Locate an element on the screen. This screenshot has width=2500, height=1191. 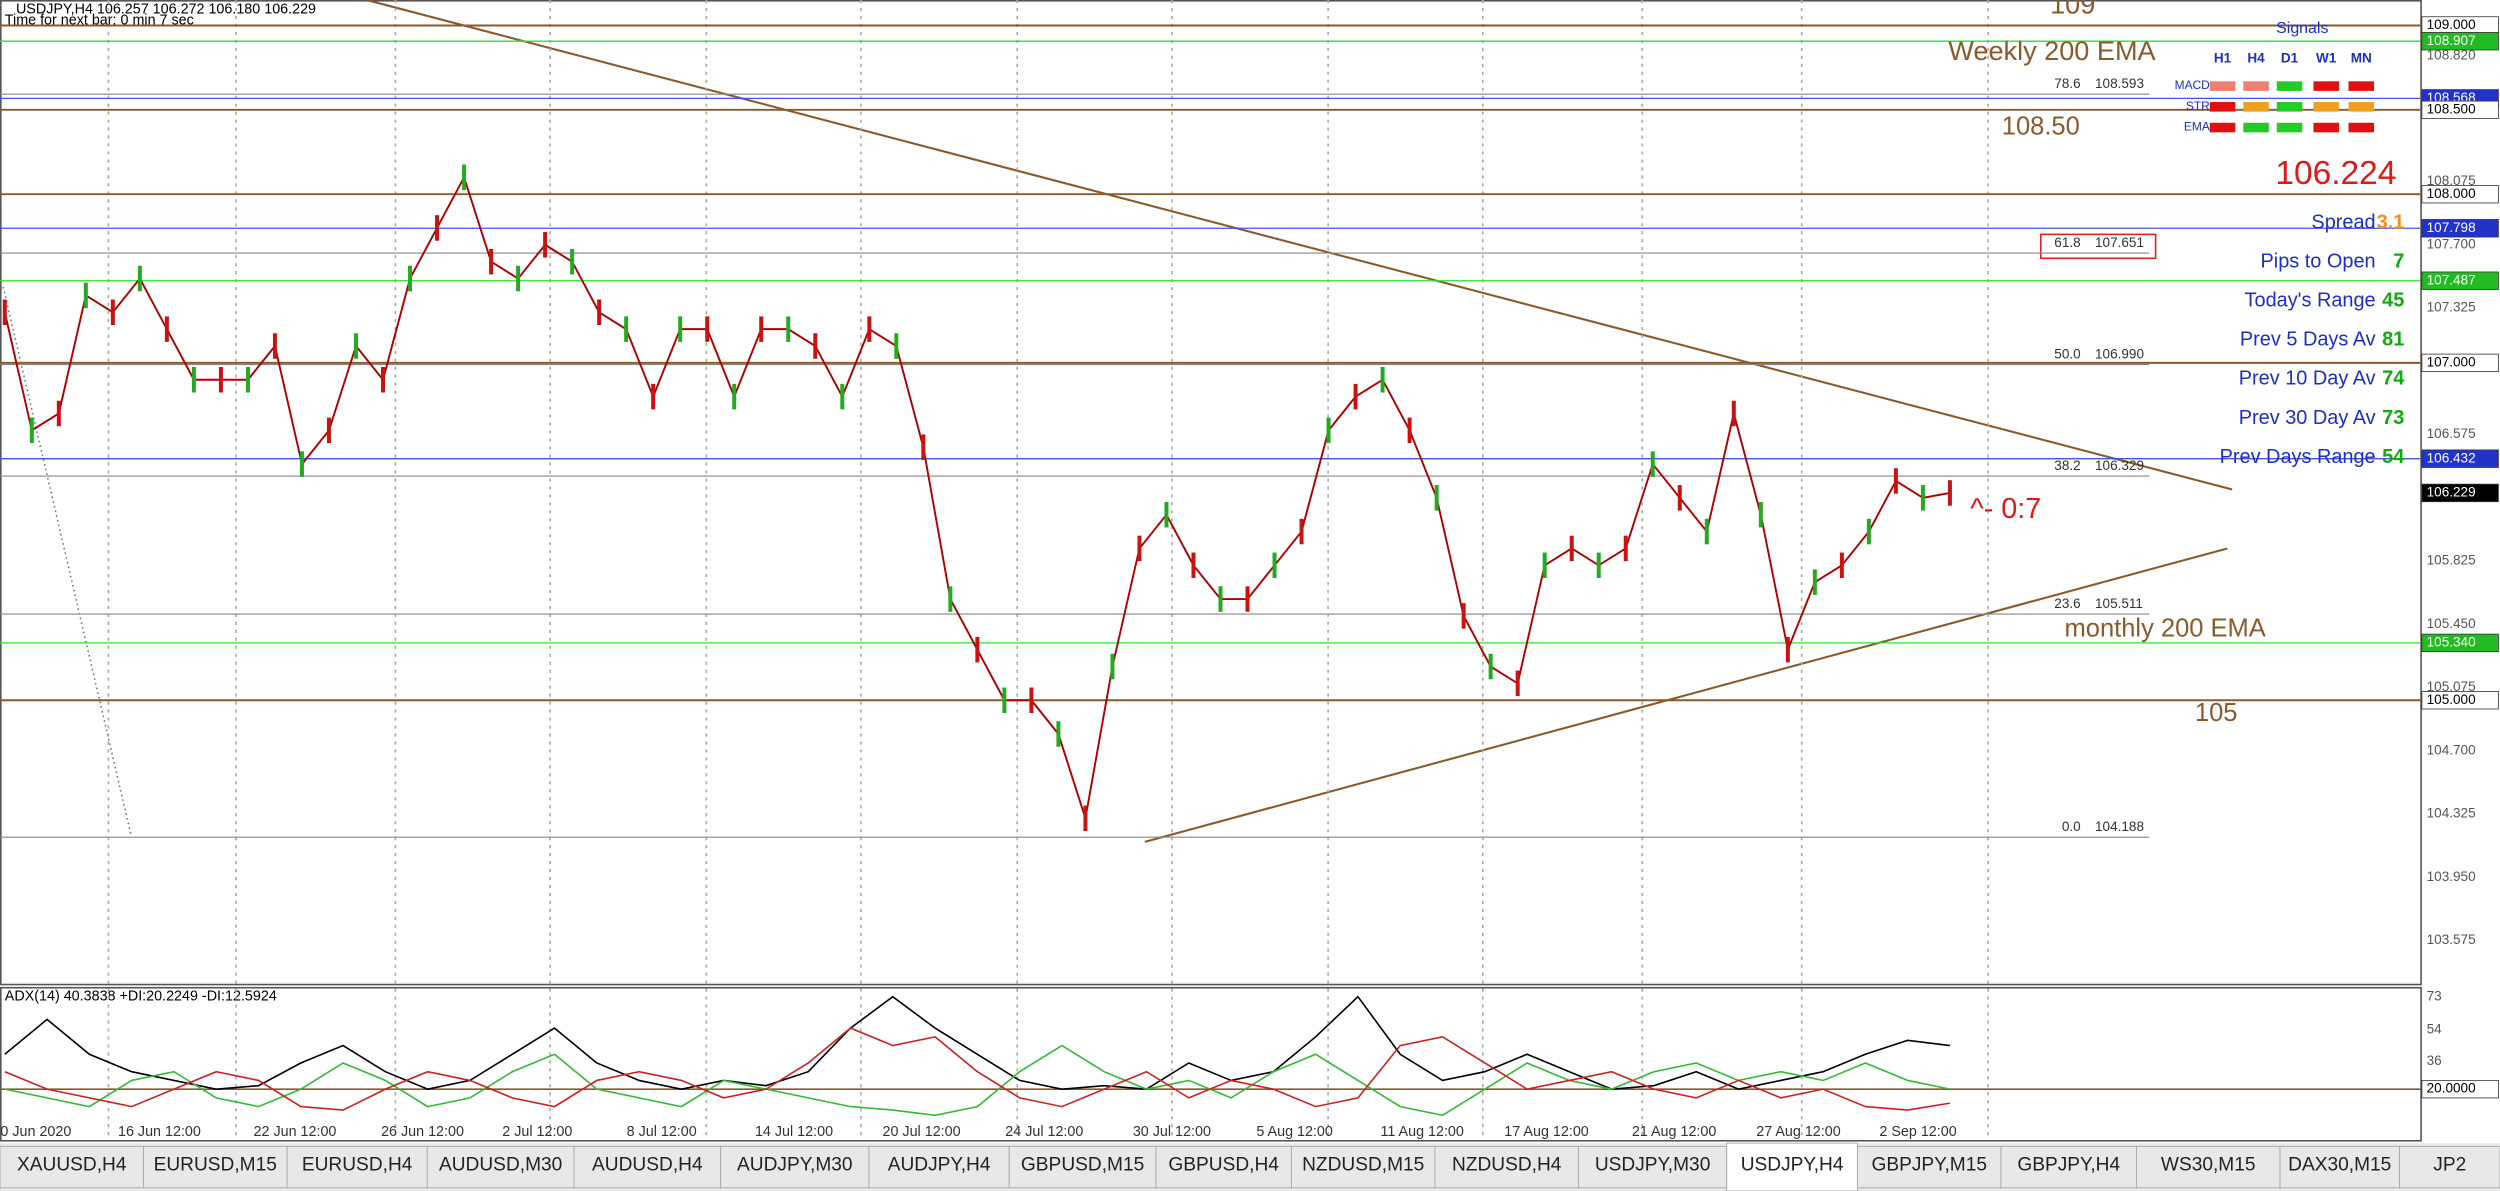
price-label: 107.325 is located at coordinates (2451, 307).